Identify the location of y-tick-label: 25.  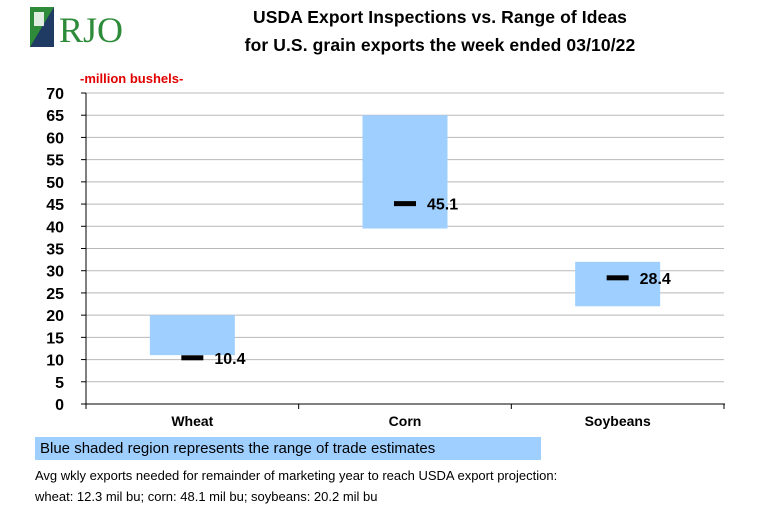
(55, 294).